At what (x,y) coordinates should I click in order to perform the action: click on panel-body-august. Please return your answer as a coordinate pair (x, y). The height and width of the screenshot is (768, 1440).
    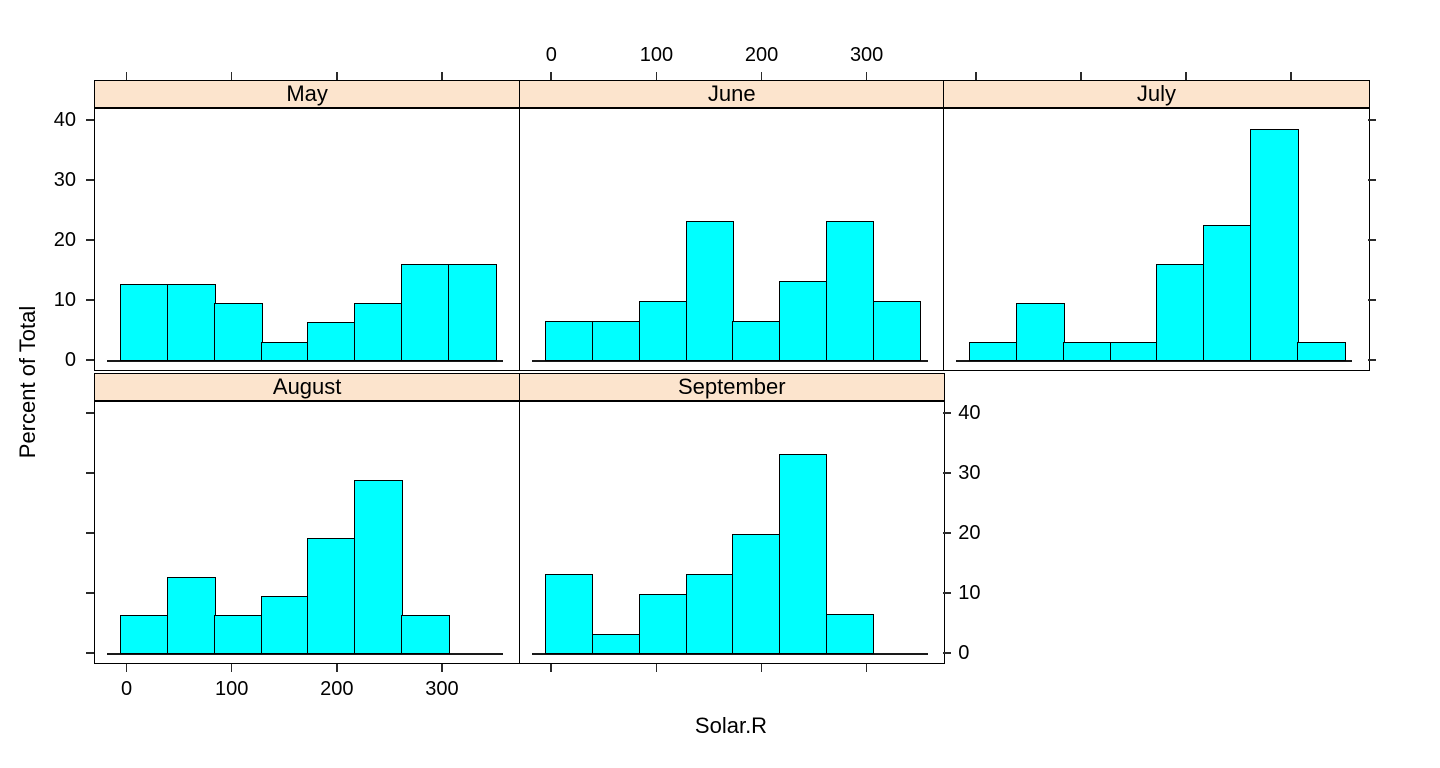
    Looking at the image, I should click on (307, 532).